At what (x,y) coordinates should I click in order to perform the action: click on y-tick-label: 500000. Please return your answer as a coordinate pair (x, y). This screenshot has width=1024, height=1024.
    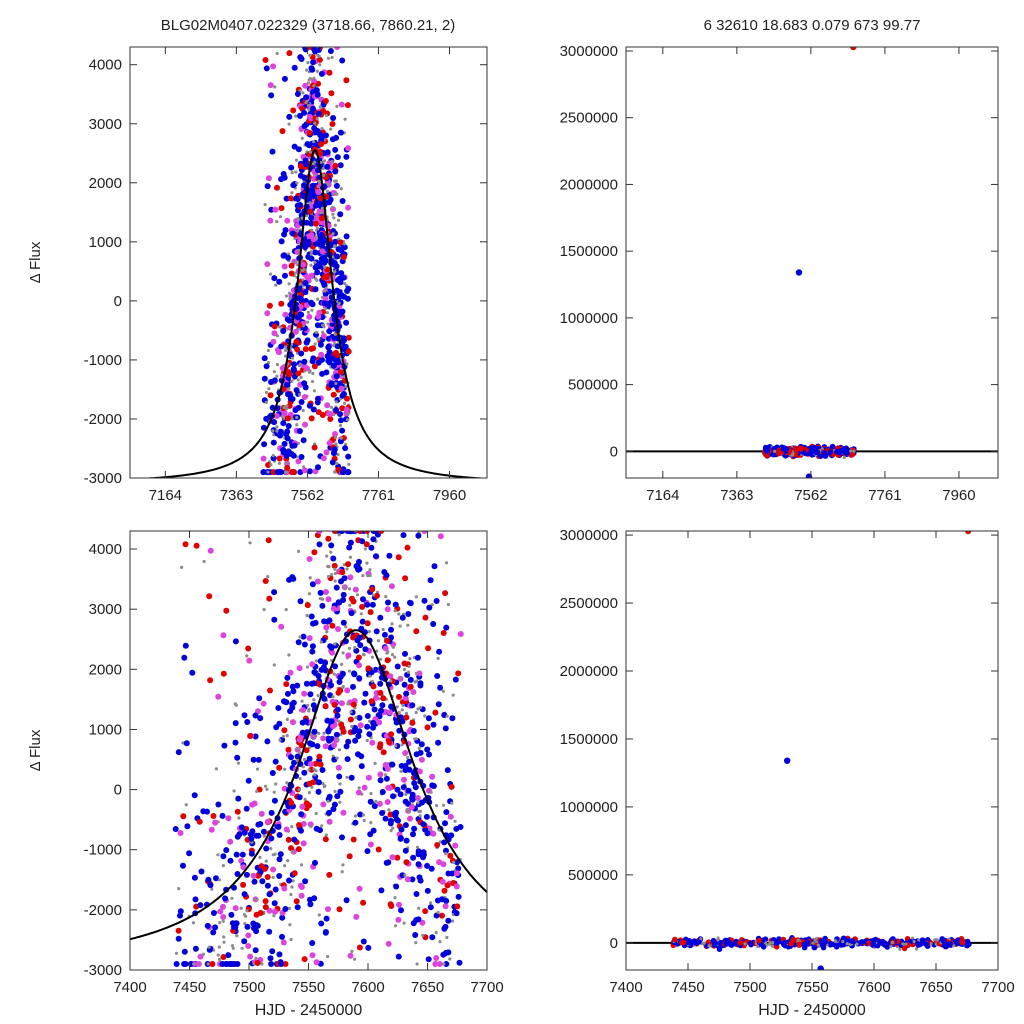
    Looking at the image, I should click on (593, 385).